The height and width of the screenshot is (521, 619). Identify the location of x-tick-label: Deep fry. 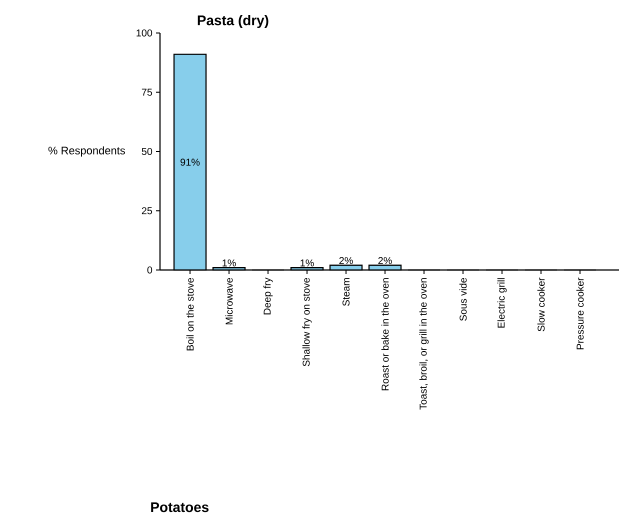
(268, 296).